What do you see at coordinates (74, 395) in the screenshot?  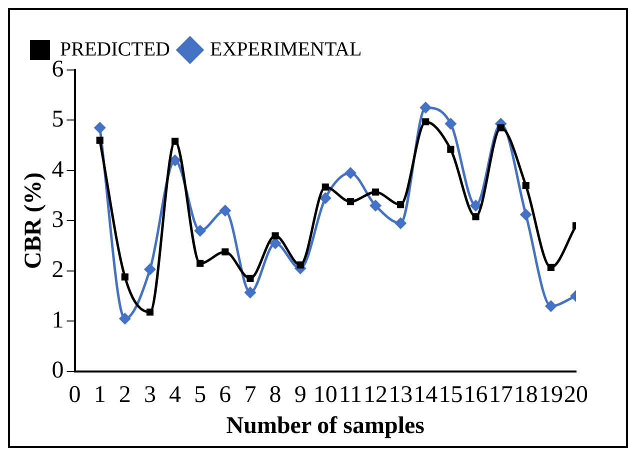 I see `x-tick-label: 0` at bounding box center [74, 395].